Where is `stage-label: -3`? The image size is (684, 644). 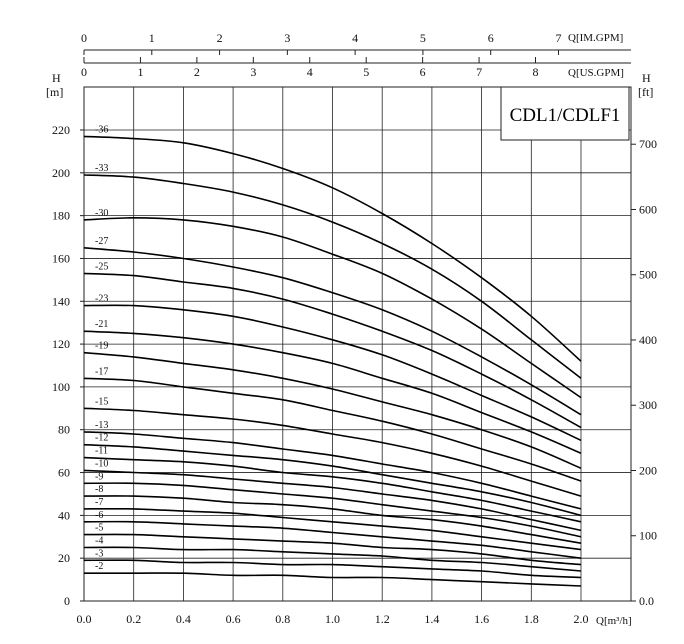
stage-label: -3 is located at coordinates (99, 553).